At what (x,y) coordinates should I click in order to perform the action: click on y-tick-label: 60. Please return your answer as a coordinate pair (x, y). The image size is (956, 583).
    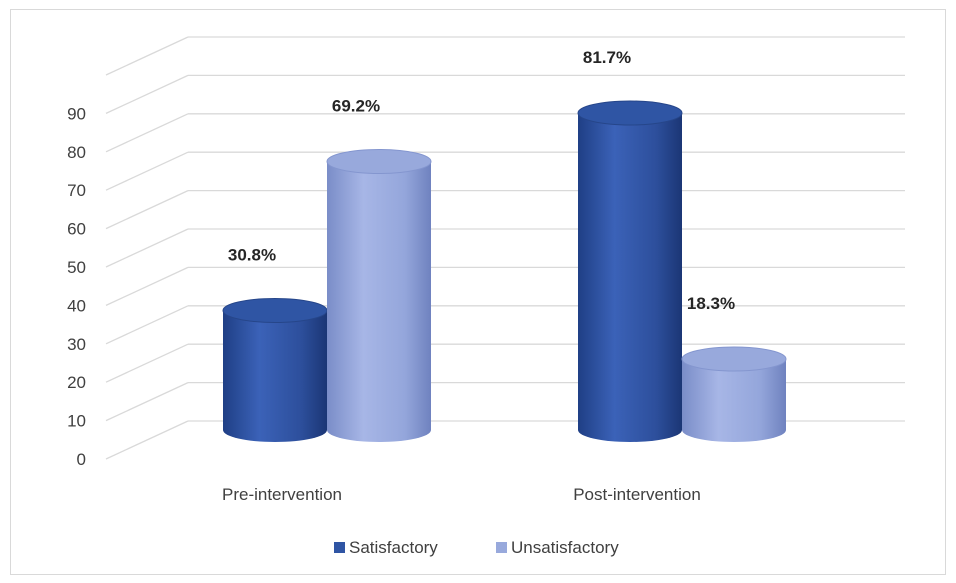
    Looking at the image, I should click on (76, 229).